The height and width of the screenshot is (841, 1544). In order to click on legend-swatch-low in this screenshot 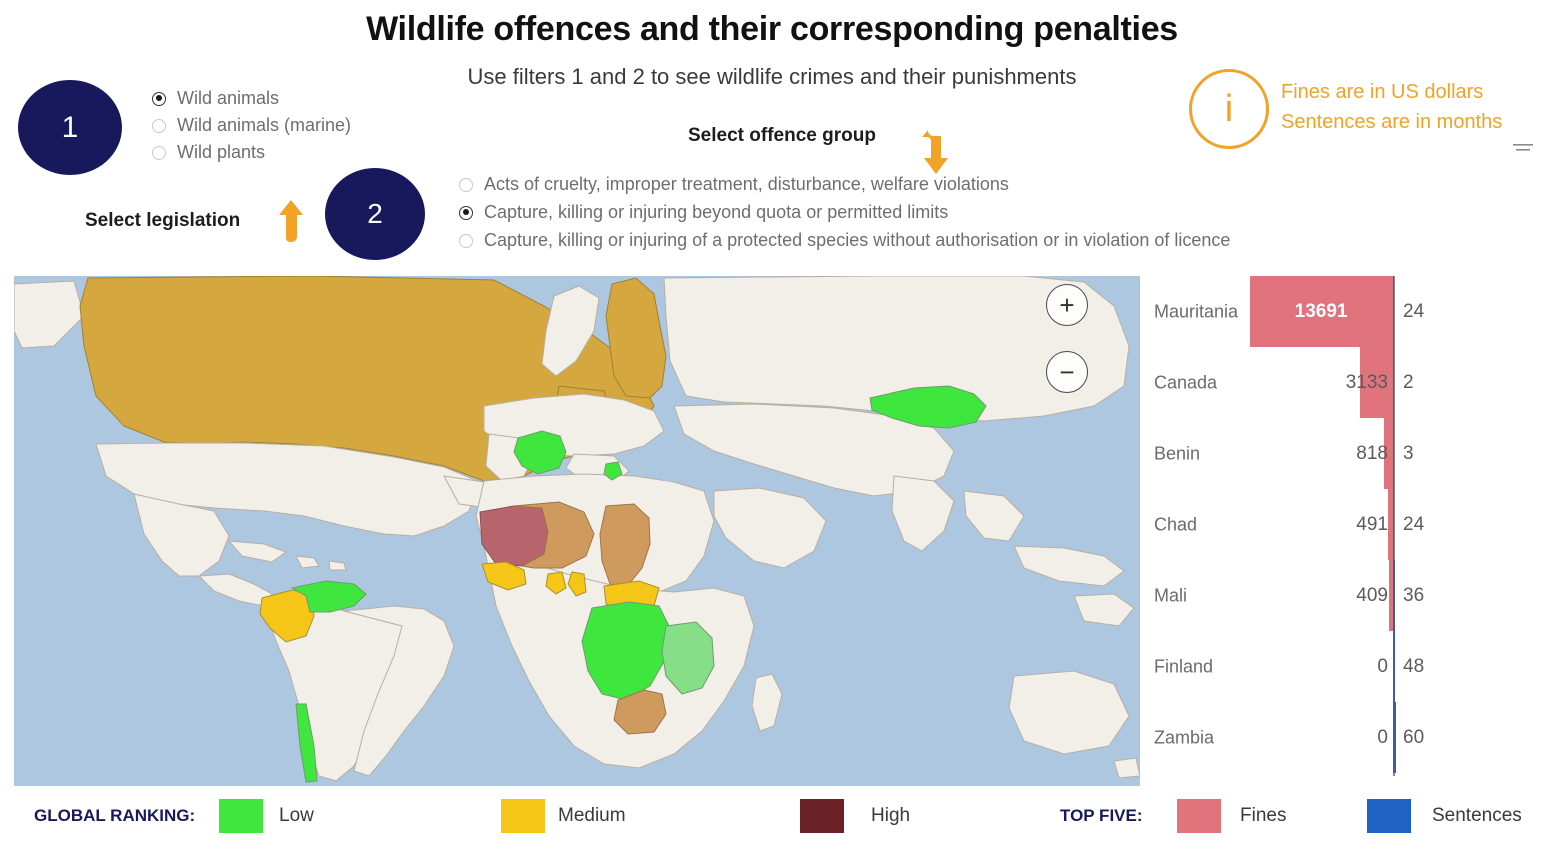, I will do `click(241, 815)`.